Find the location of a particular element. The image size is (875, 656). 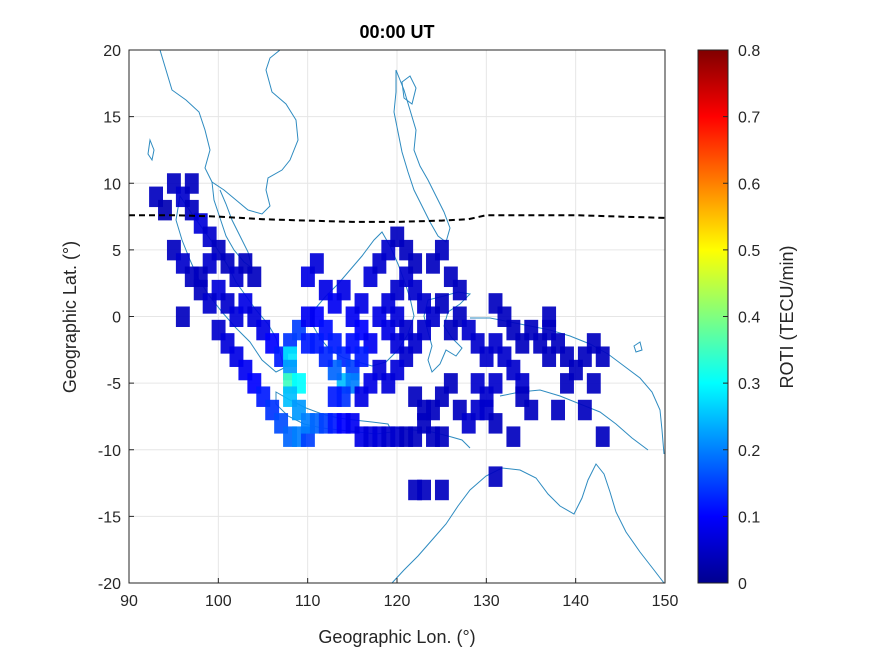

y-tick-label: -10 is located at coordinates (109, 451).